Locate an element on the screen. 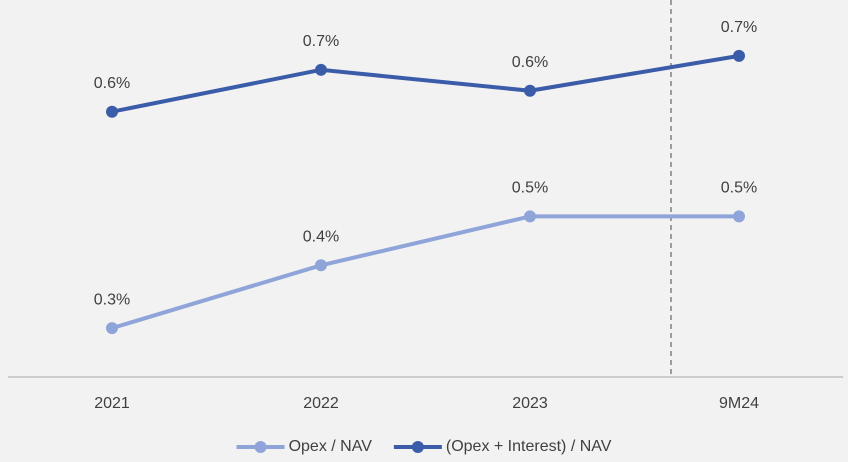 Image resolution: width=848 pixels, height=462 pixels. series-line is located at coordinates (425, 83).